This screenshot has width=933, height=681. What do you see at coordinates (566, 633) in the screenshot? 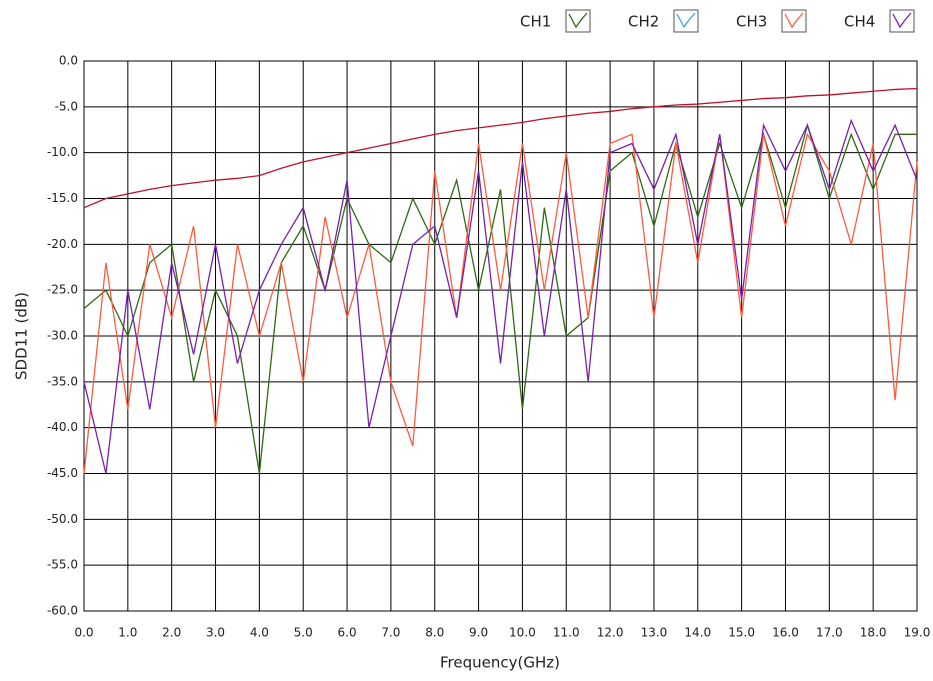
I see `x-tick-label: 11.0` at bounding box center [566, 633].